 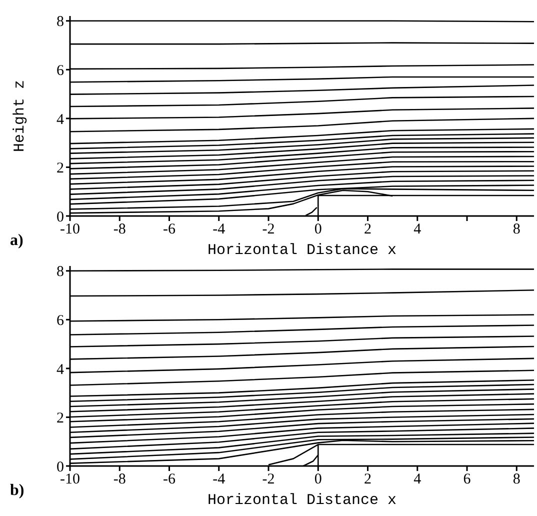 I want to click on y-axis-title: Height z, so click(x=19, y=116).